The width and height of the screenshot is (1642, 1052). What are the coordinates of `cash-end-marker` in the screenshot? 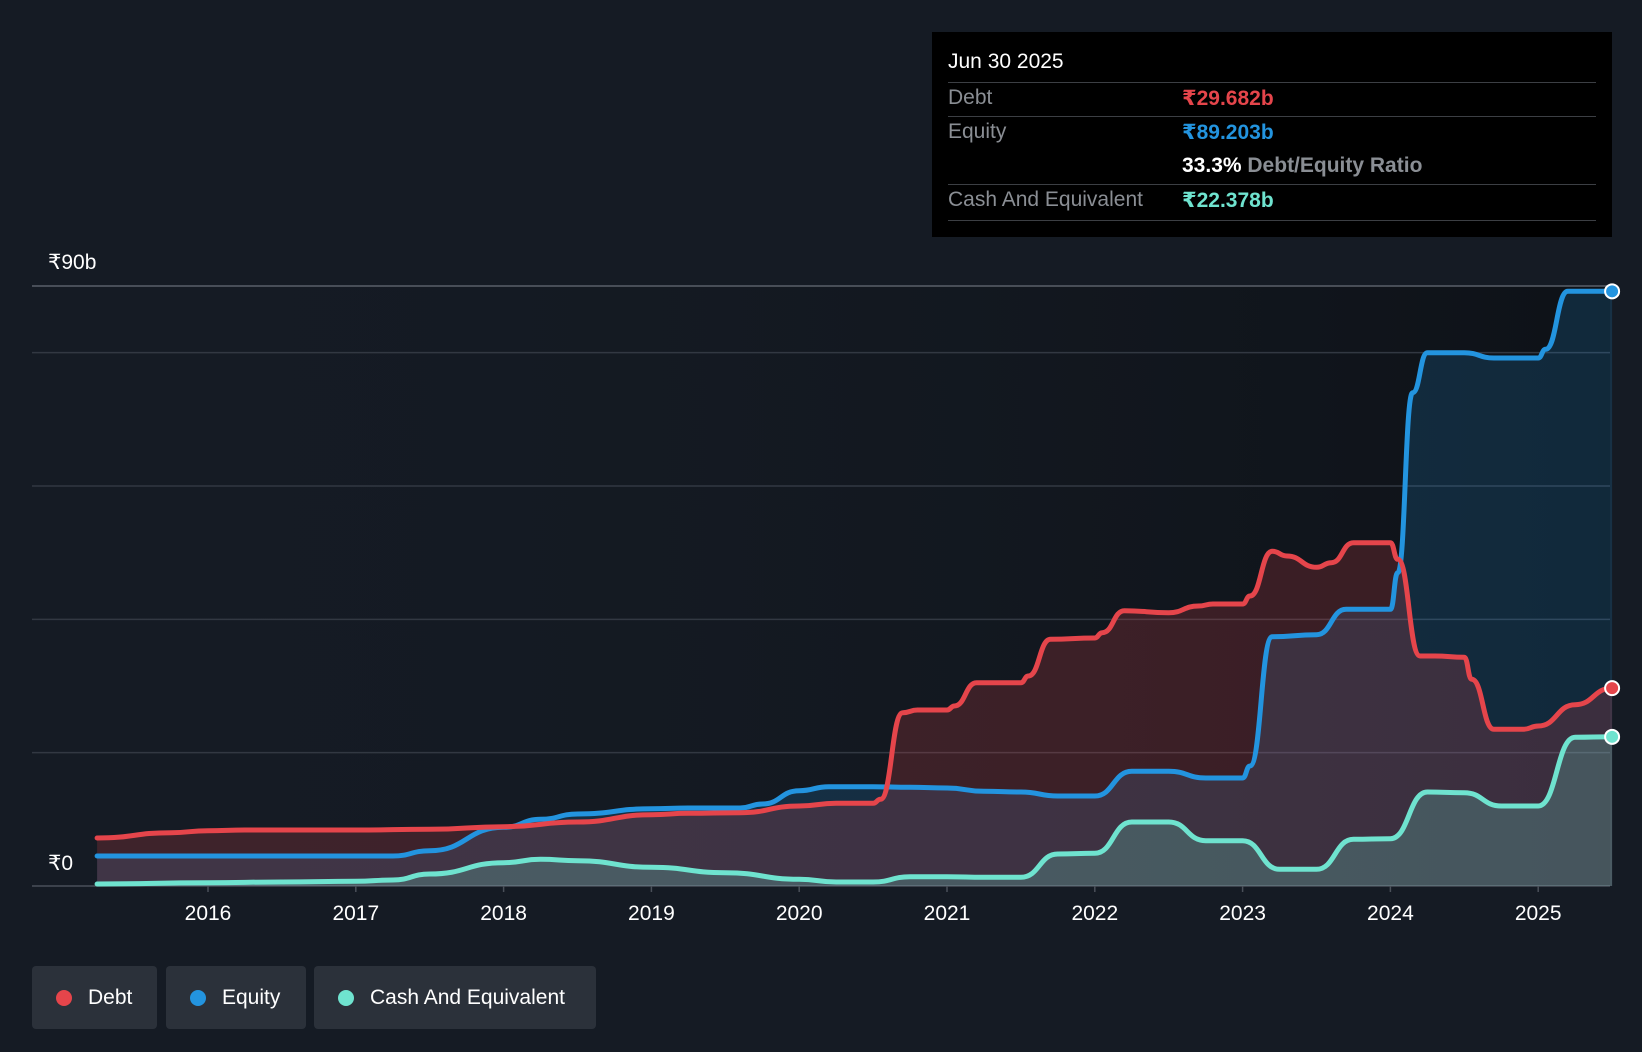 It's located at (1612, 736).